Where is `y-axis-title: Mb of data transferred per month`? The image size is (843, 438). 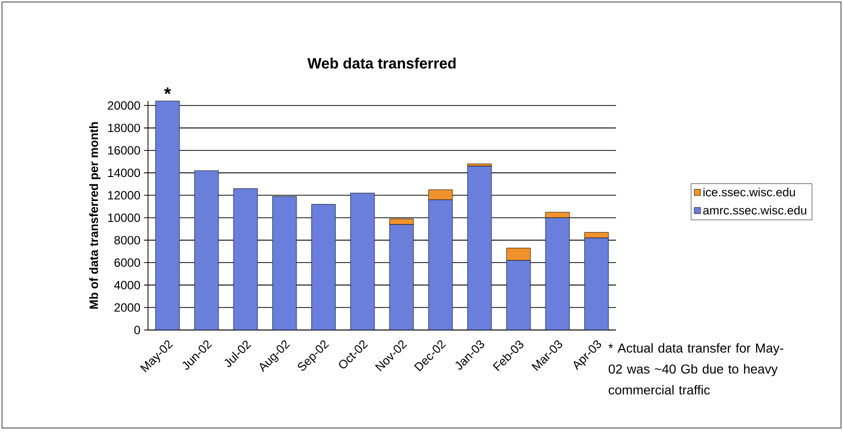 y-axis-title: Mb of data transferred per month is located at coordinates (94, 215).